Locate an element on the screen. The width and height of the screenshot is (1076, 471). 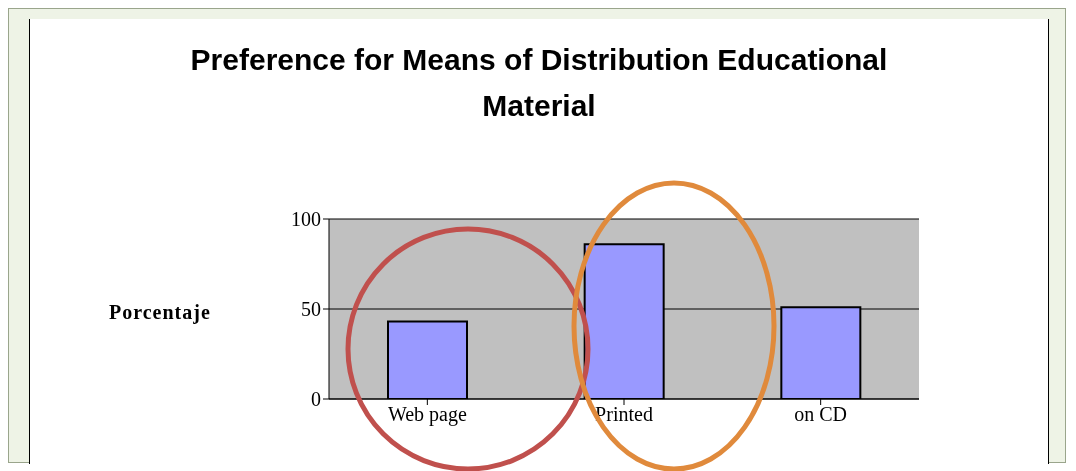
y-axis-title: Porcentaje is located at coordinates (160, 312).